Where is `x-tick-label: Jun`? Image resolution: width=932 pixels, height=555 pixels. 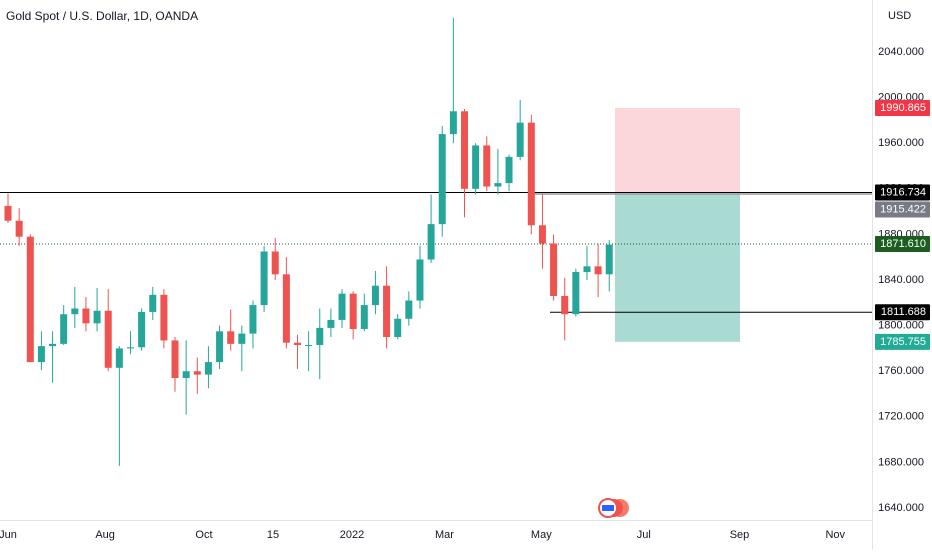
x-tick-label: Jun is located at coordinates (8, 535).